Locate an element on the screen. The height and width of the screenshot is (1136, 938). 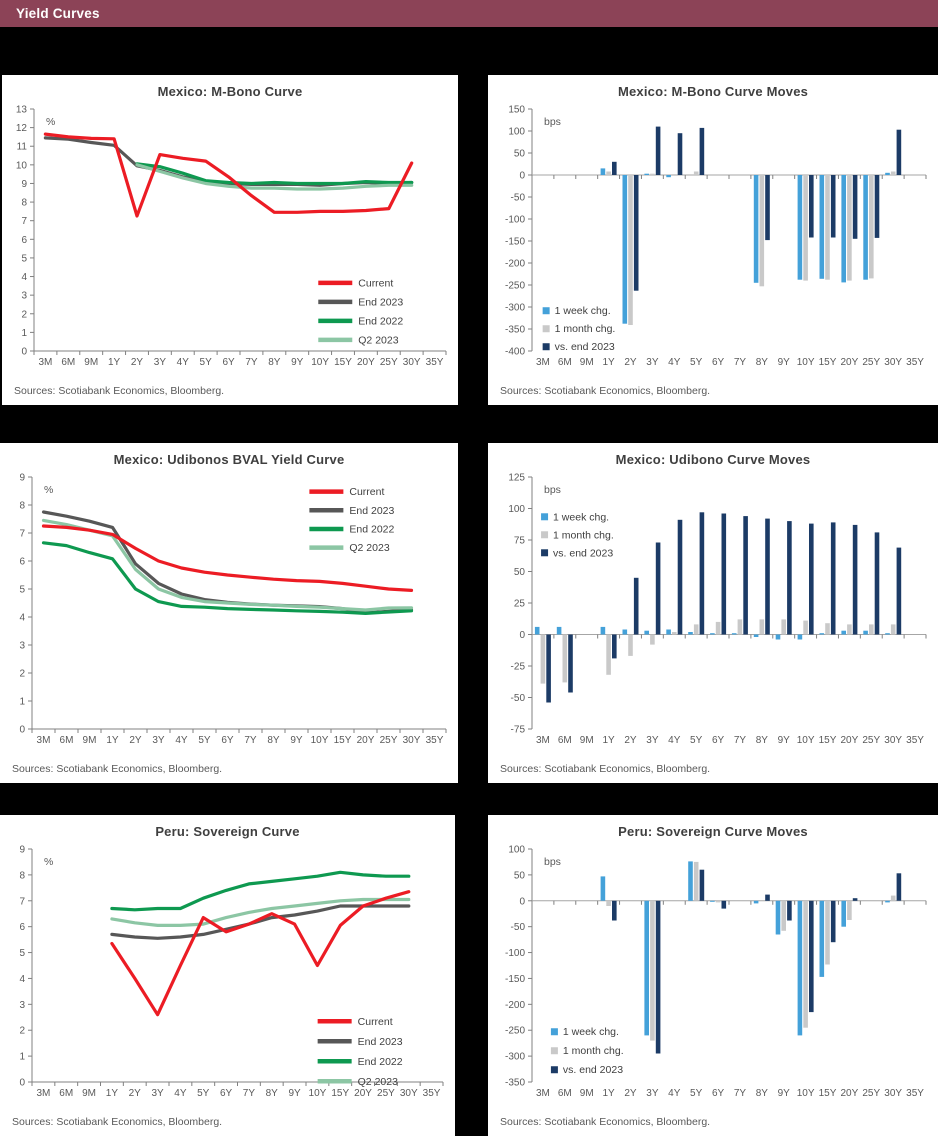
svg-text: 100 is located at coordinates (516, 509).